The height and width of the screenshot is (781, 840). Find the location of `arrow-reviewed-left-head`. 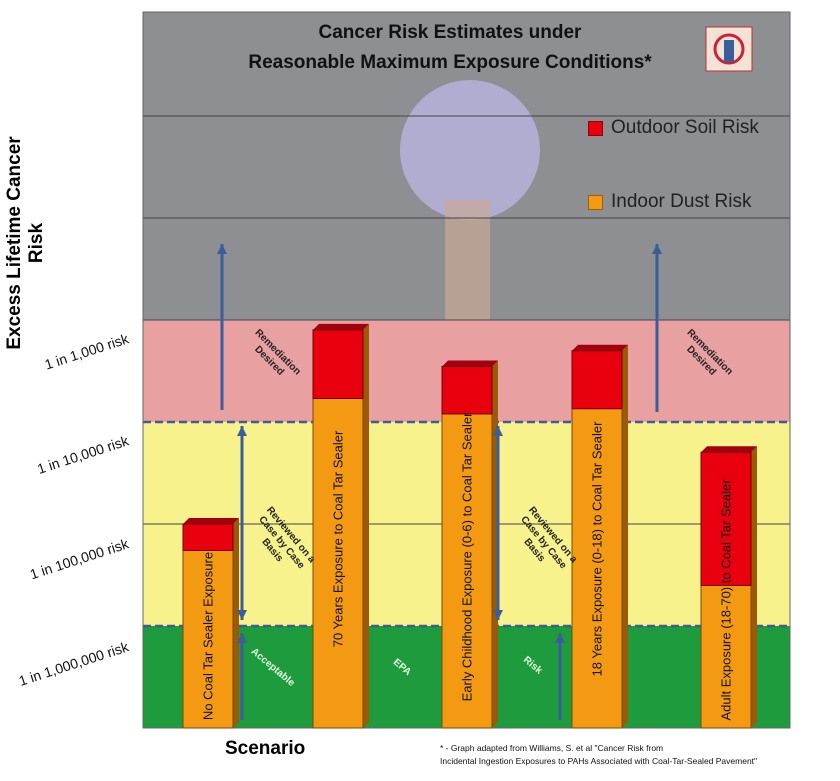

arrow-reviewed-left-head is located at coordinates (242, 431).